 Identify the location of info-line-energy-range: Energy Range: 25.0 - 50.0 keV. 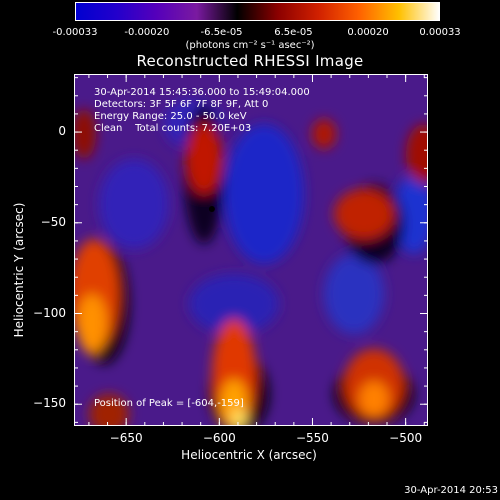
(170, 116).